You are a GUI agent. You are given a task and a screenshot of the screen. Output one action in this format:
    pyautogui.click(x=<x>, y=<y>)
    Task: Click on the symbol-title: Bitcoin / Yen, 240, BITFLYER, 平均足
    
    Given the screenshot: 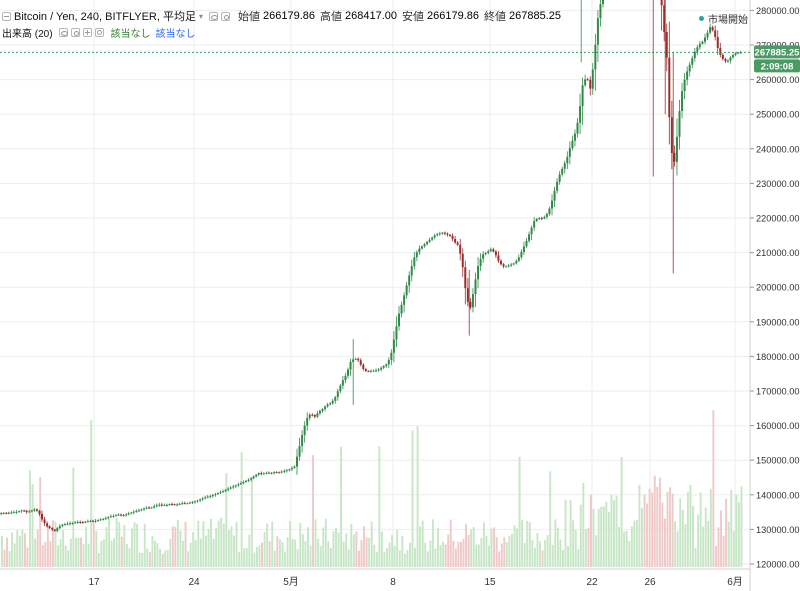 What is the action you would take?
    pyautogui.click(x=105, y=17)
    